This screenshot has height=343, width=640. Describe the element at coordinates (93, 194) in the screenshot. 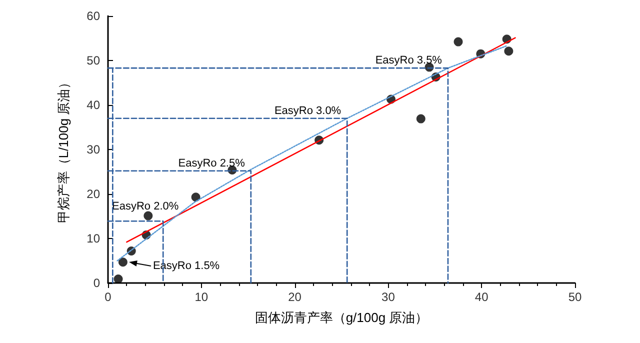

I see `y-tick-label: 20` at that location.